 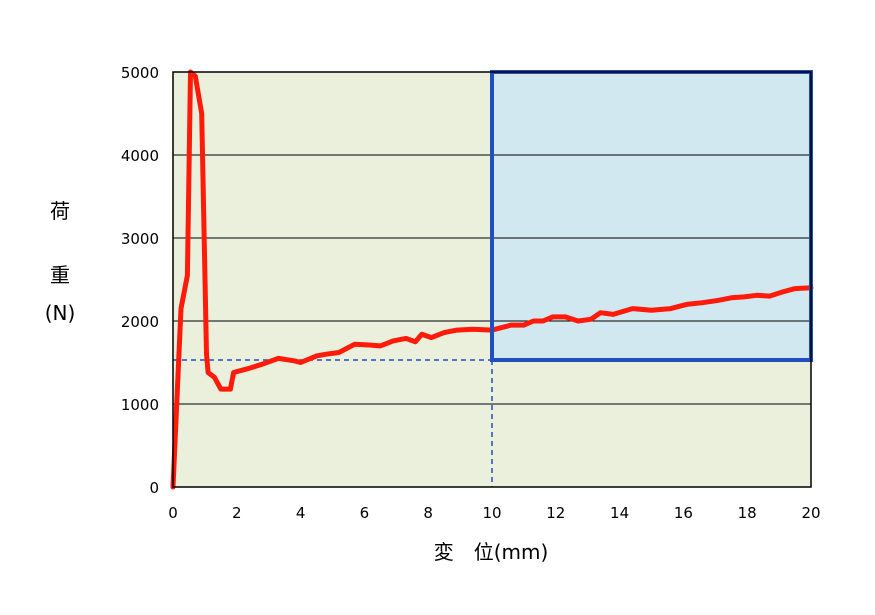 I want to click on y-tick-4000: 4000, so click(x=140, y=156).